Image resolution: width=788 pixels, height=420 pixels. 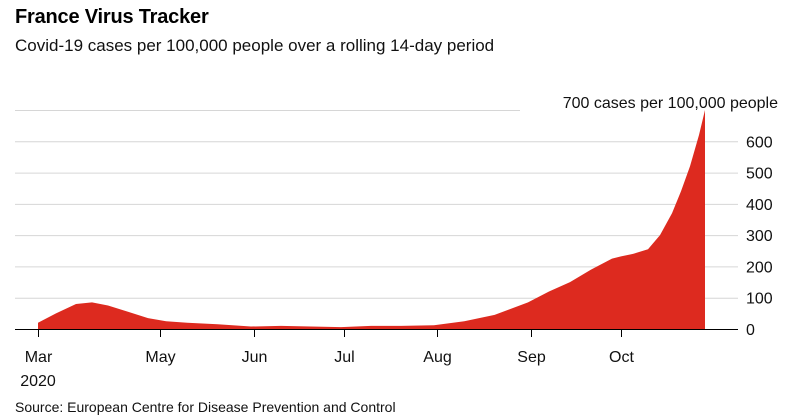 I want to click on x-tick-label: May, so click(x=160, y=357).